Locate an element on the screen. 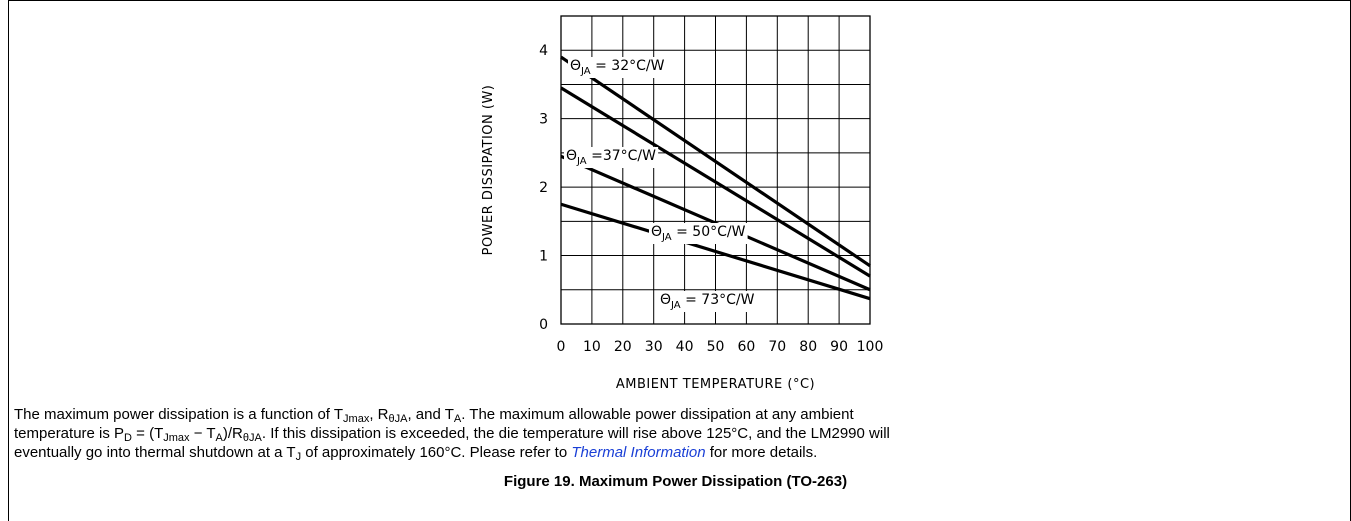 This screenshot has width=1351, height=521. x-tick-label: 90 is located at coordinates (839, 347).